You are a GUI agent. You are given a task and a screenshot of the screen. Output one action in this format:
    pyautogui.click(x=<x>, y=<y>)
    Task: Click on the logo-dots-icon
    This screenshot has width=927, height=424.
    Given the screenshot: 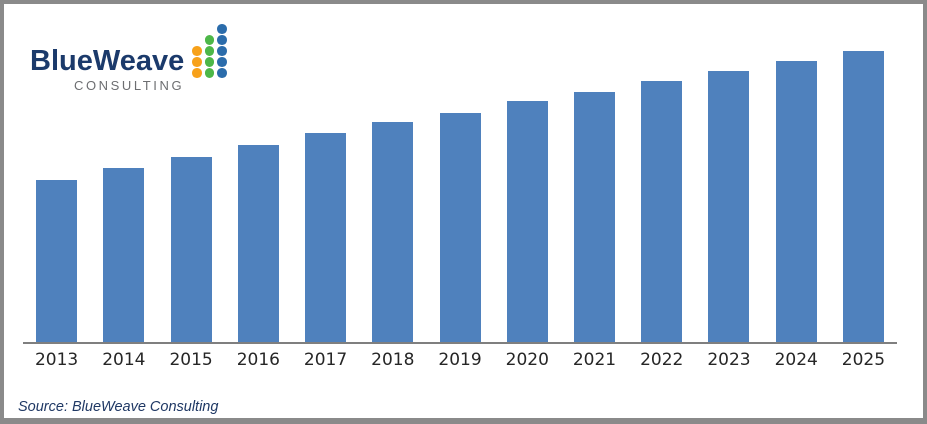 What is the action you would take?
    pyautogui.click(x=209, y=51)
    